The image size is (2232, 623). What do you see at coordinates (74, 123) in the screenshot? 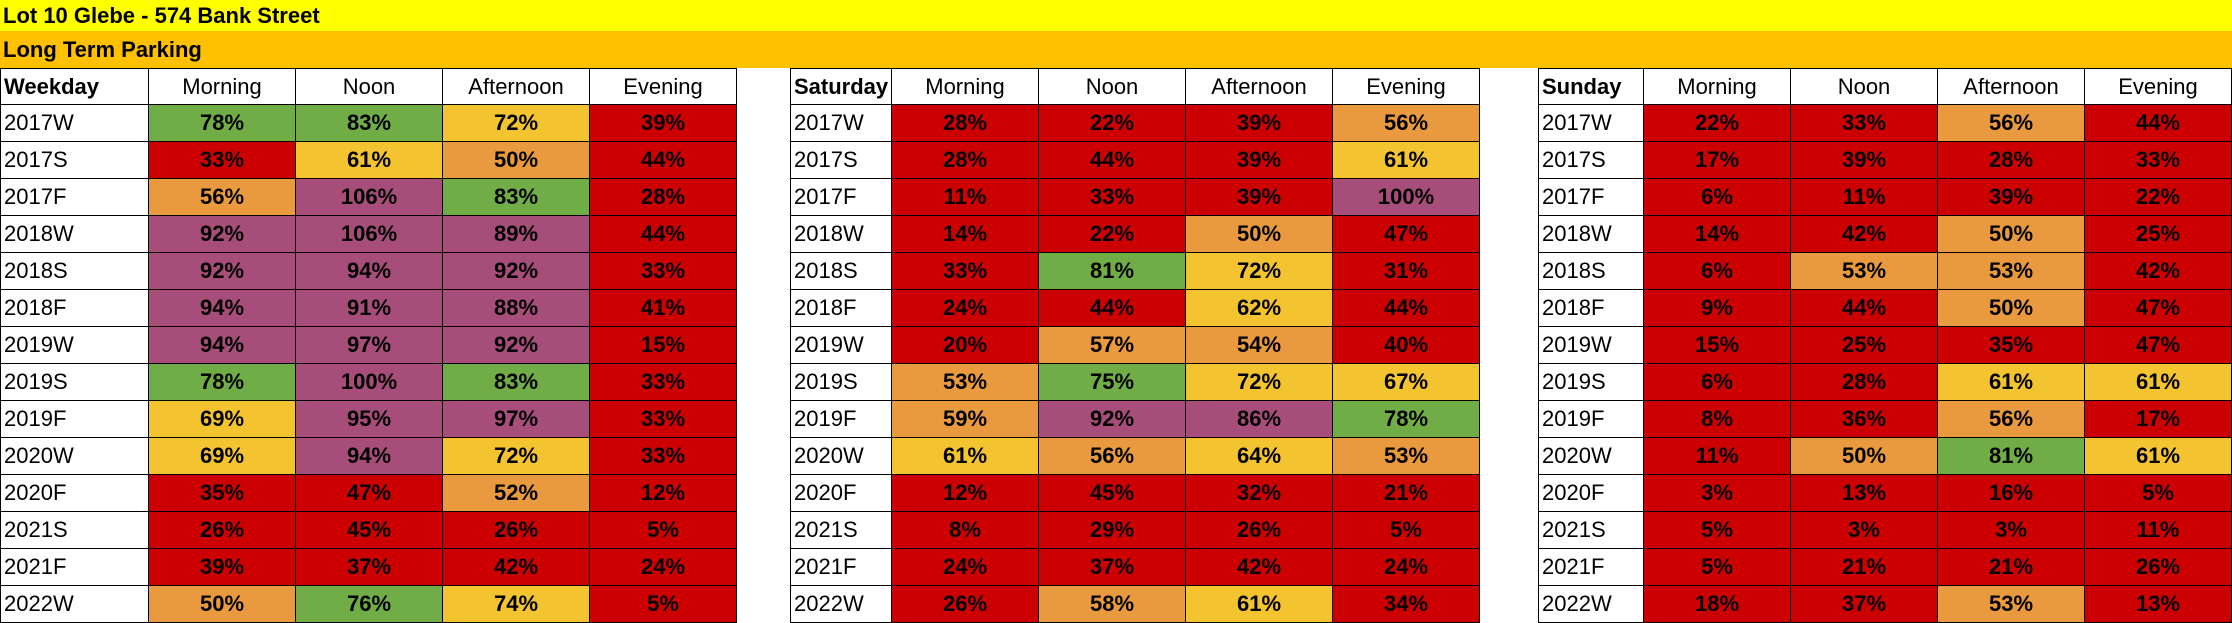
I see `season-cell: 2017W` at bounding box center [74, 123].